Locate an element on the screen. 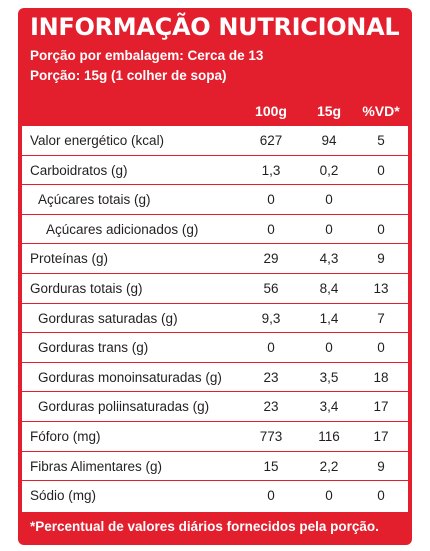 This screenshot has width=430, height=551. row-label: Gorduras poliinsaturadas (g) is located at coordinates (124, 407).